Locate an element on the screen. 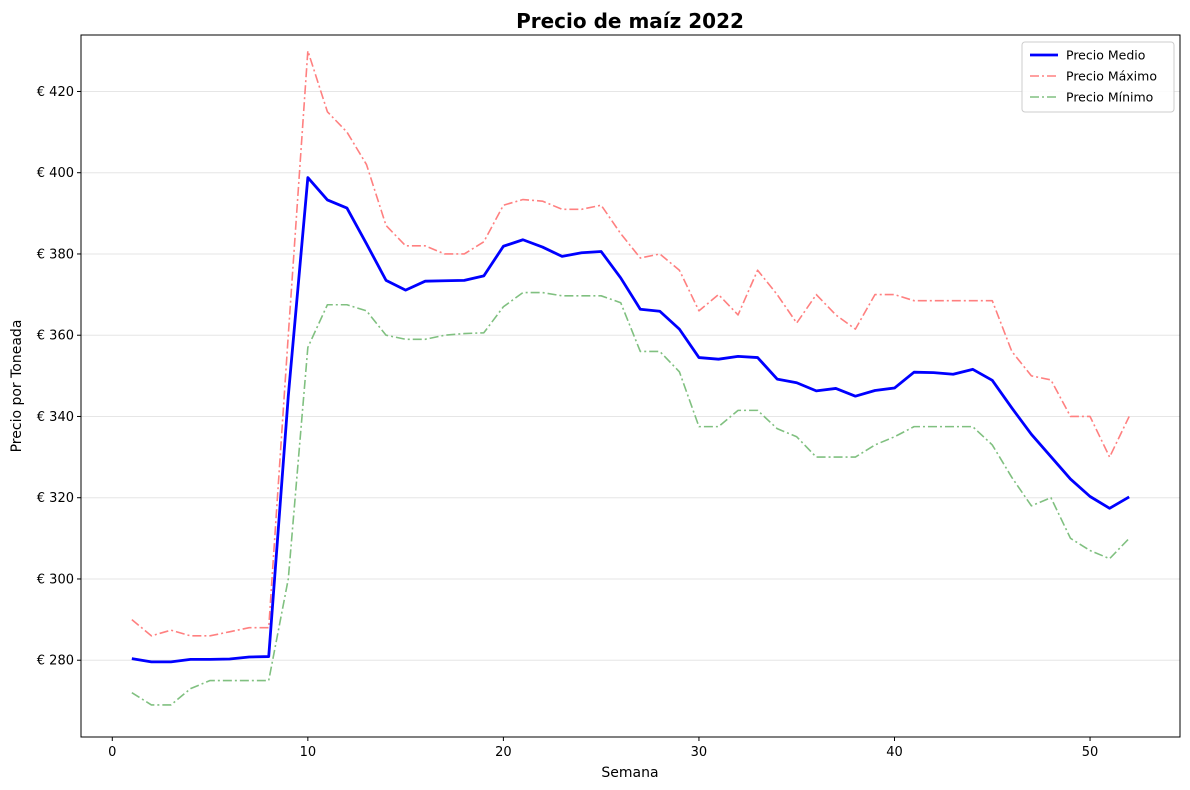  legend: Precio Medio Precio Máximo Precio Mínimo is located at coordinates (1098, 77).